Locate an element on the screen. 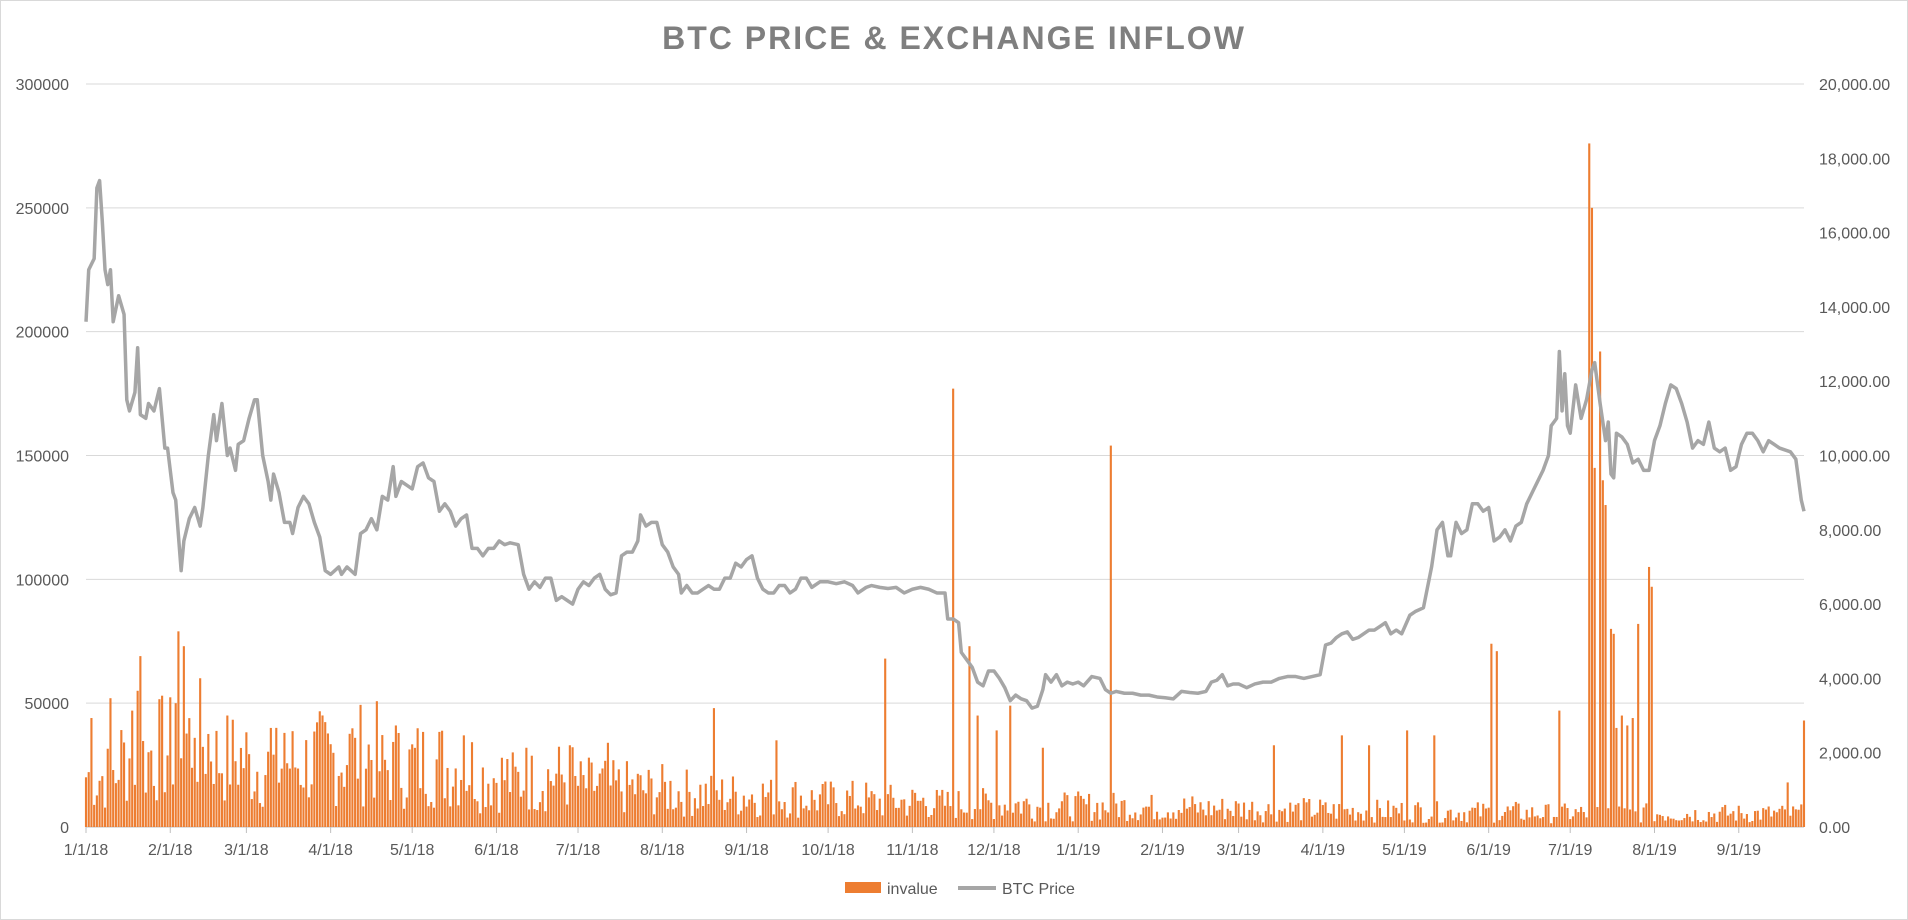 The image size is (1908, 920). x-tick-label: 5/1/18 is located at coordinates (412, 850).